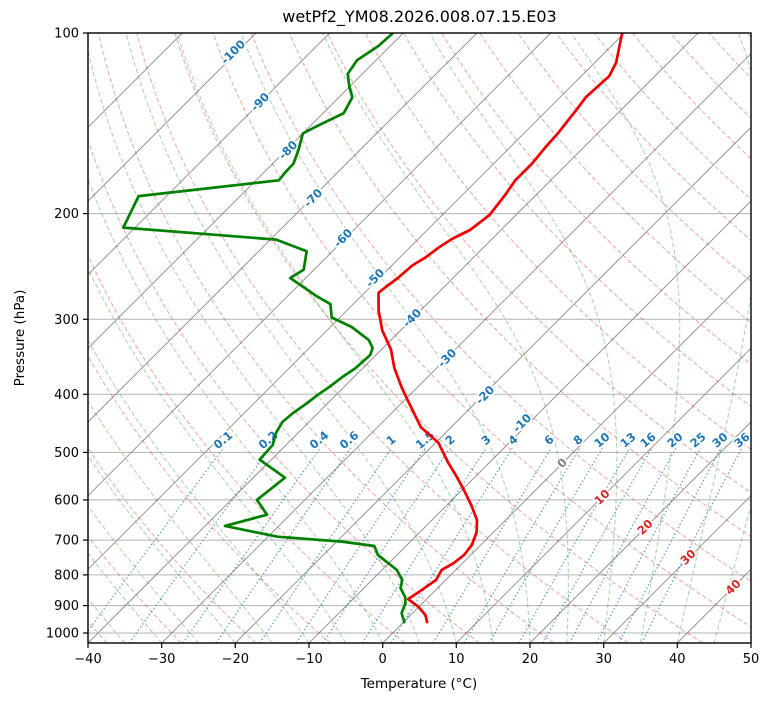 The width and height of the screenshot is (775, 708). What do you see at coordinates (456, 659) in the screenshot?
I see `x-tick-label: 10` at bounding box center [456, 659].